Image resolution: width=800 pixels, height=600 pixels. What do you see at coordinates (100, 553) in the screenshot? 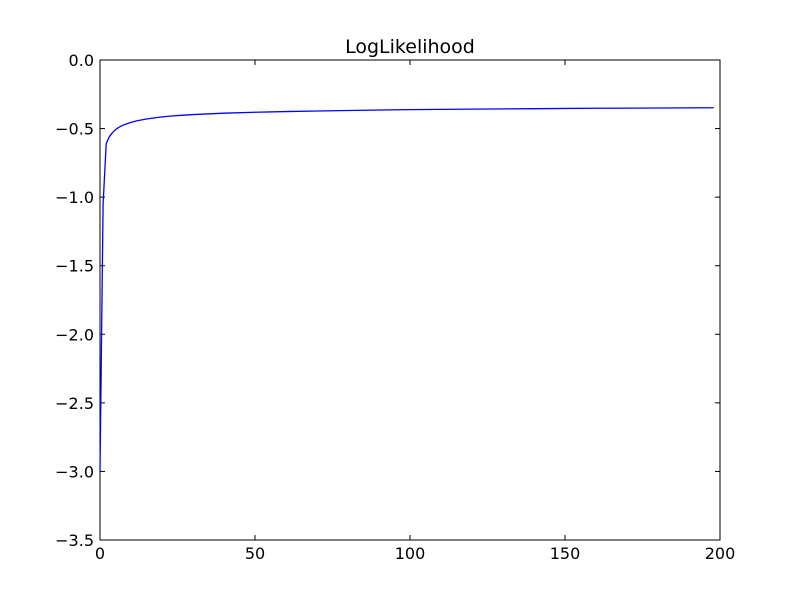
I see `x-tick-label: 0` at bounding box center [100, 553].